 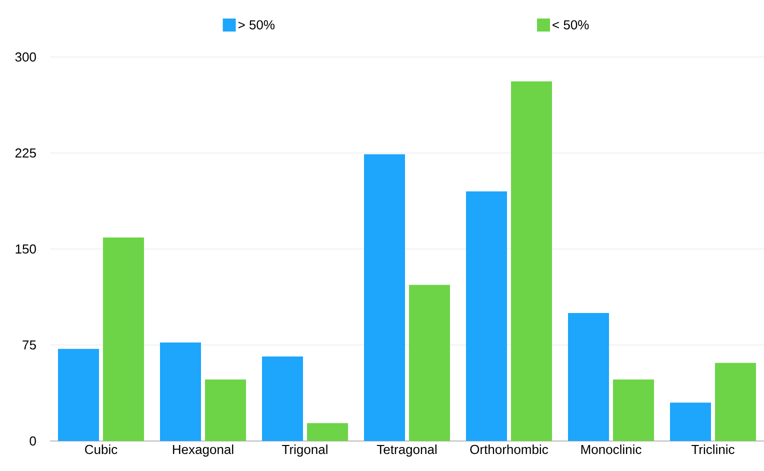 What do you see at coordinates (713, 449) in the screenshot?
I see `x-tick-label: Triclinic` at bounding box center [713, 449].